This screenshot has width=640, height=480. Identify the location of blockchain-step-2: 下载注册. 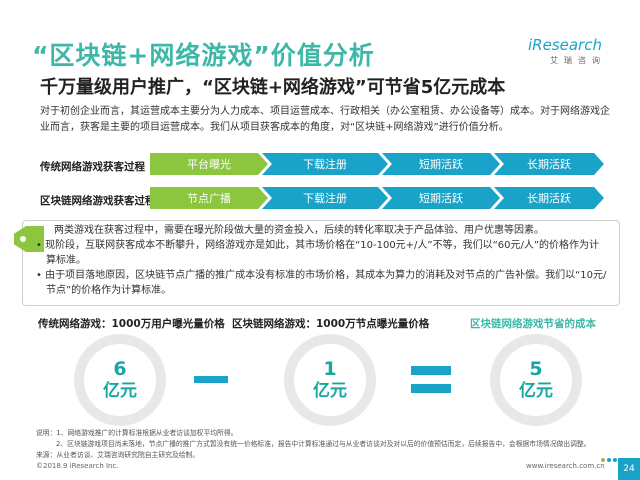
(325, 198).